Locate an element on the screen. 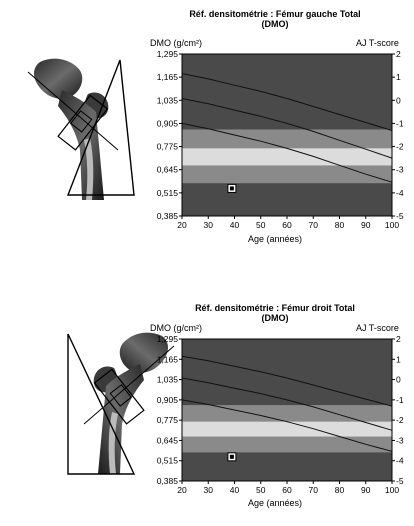 The width and height of the screenshot is (414, 526). hip-scan-right-image is located at coordinates (121, 403).